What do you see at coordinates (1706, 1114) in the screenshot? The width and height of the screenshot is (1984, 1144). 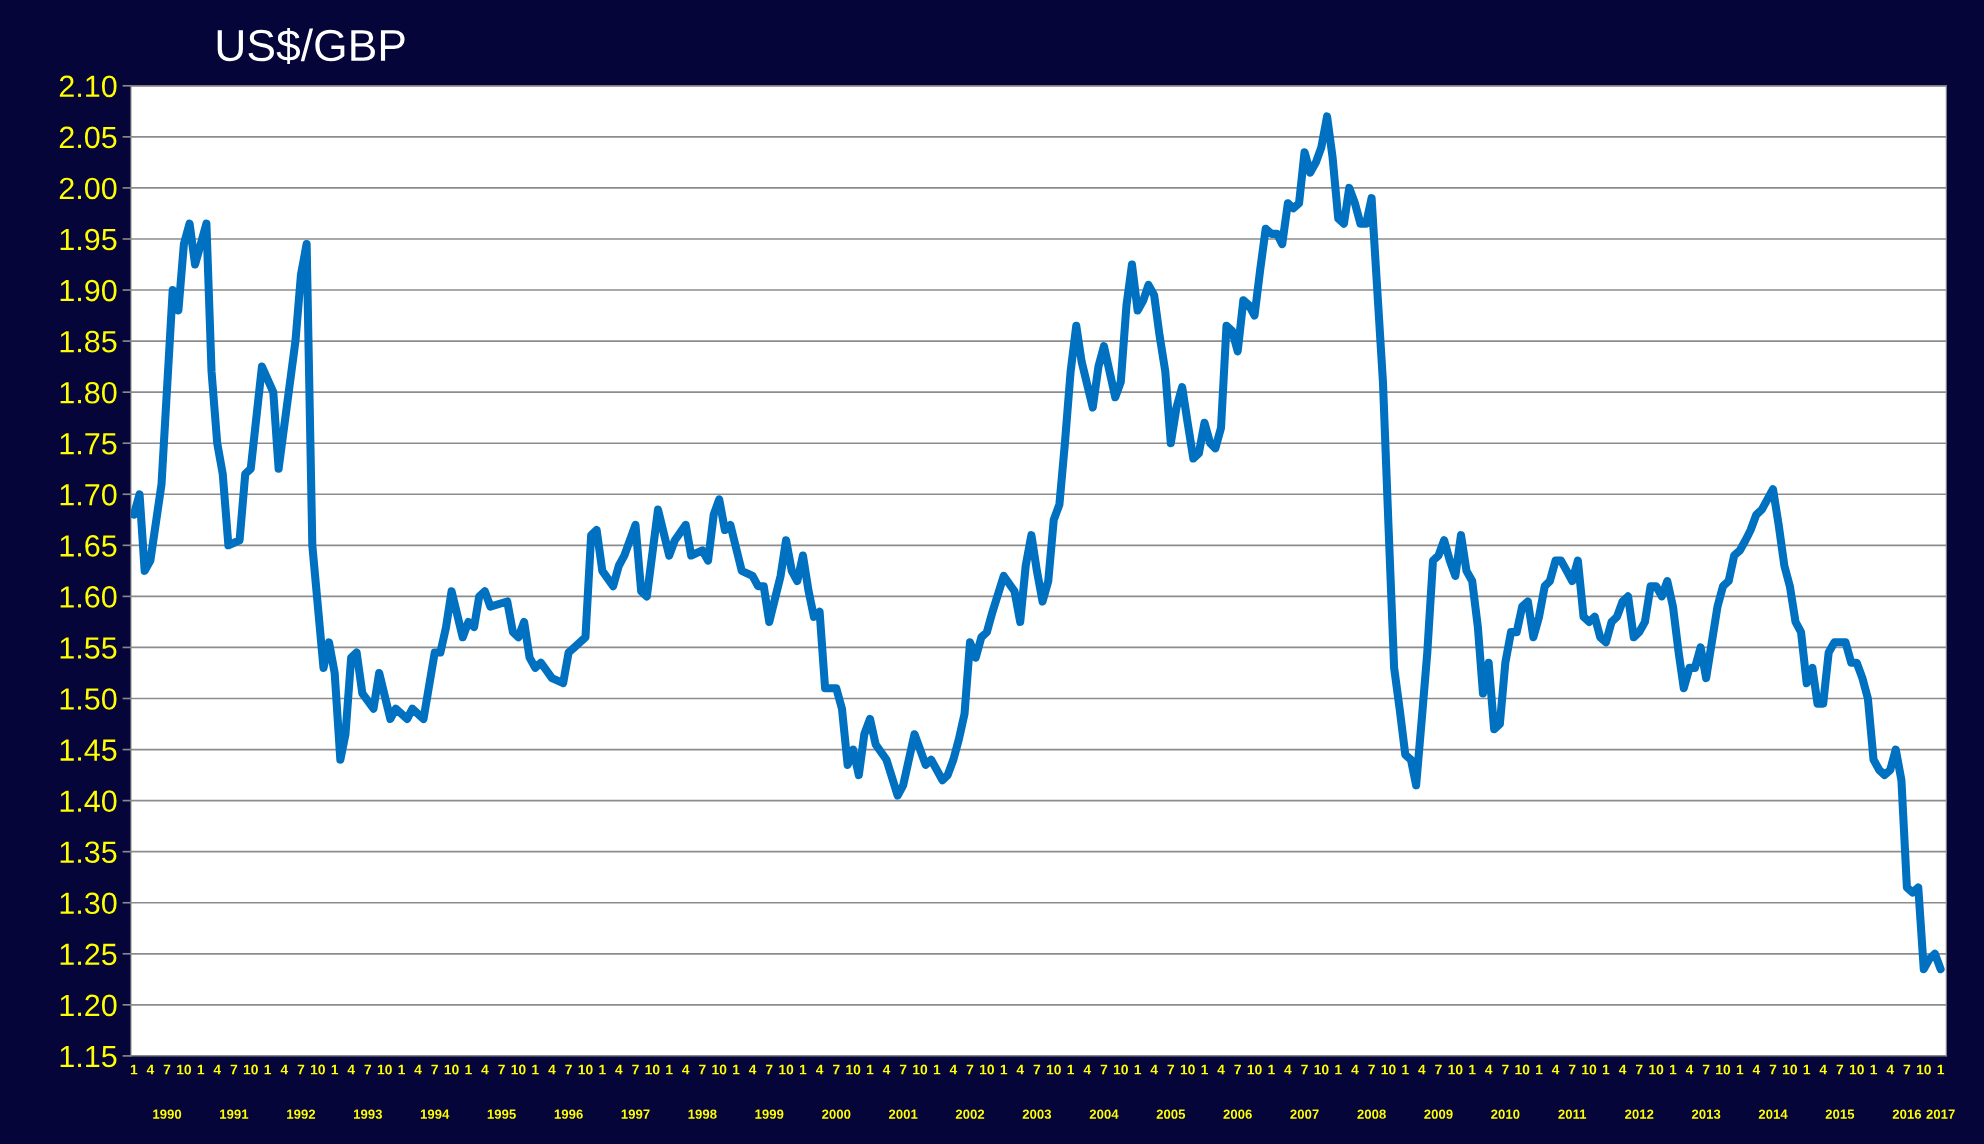 I see `x2-tick-label: 2013` at bounding box center [1706, 1114].